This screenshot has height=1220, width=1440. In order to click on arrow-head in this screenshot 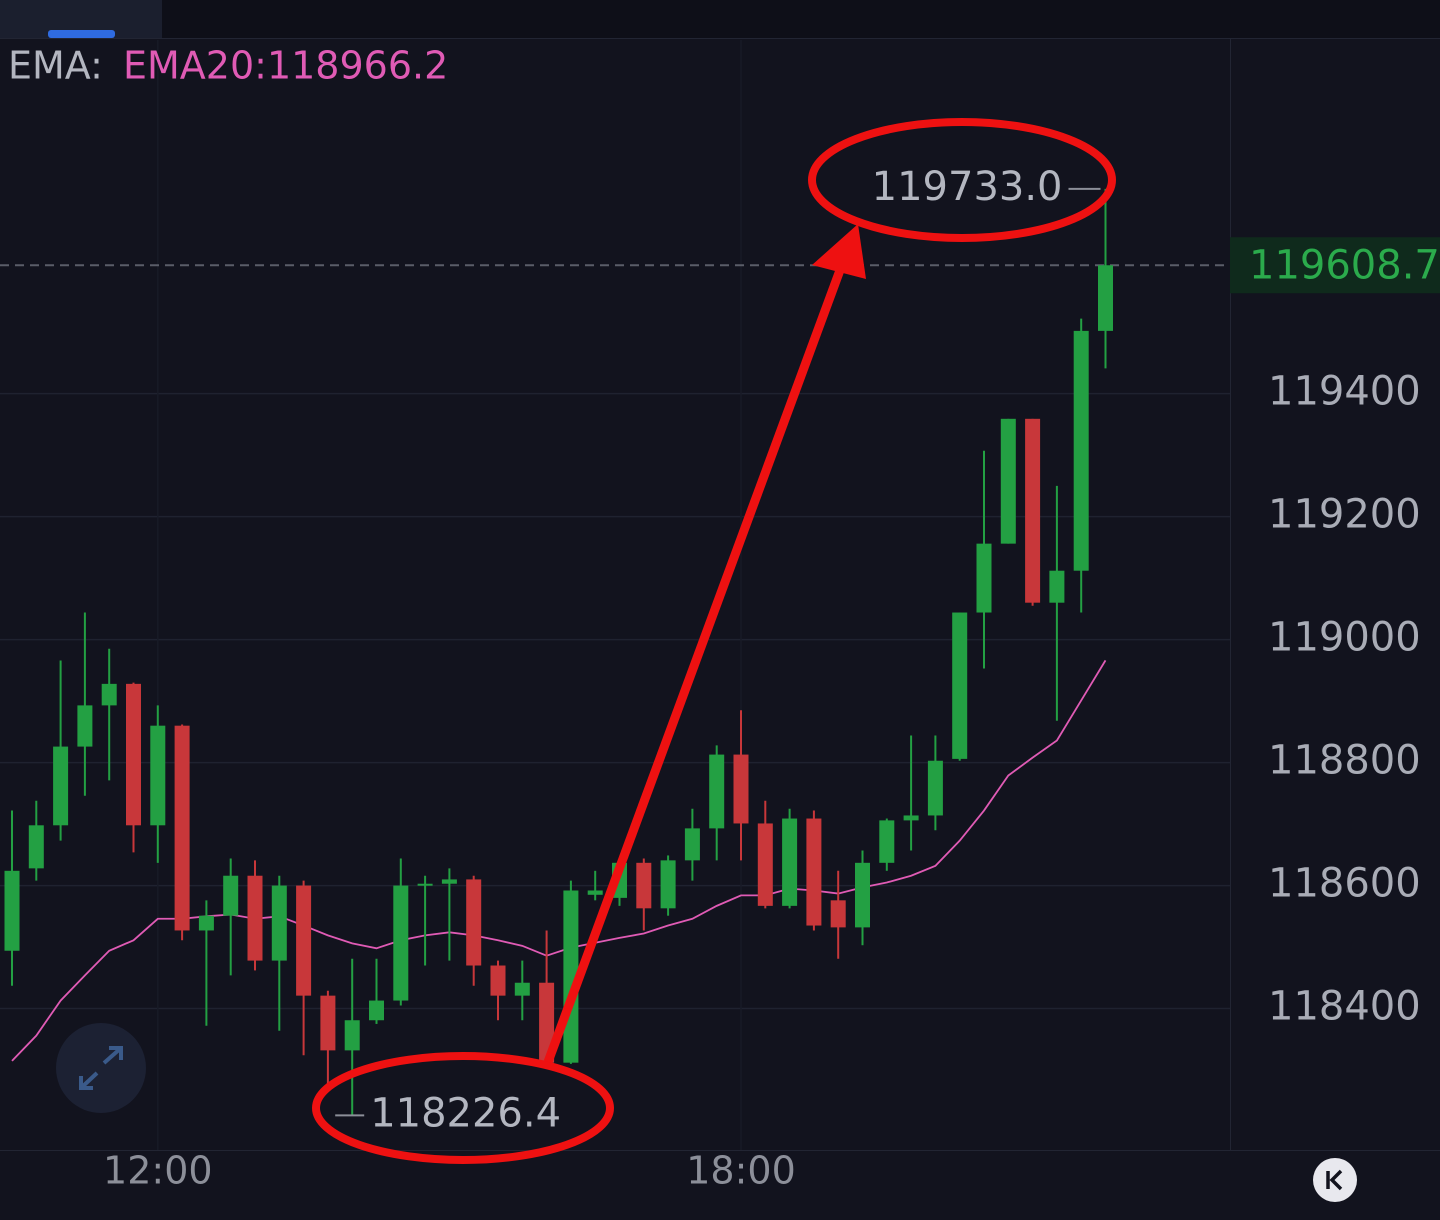, I will do `click(839, 251)`.